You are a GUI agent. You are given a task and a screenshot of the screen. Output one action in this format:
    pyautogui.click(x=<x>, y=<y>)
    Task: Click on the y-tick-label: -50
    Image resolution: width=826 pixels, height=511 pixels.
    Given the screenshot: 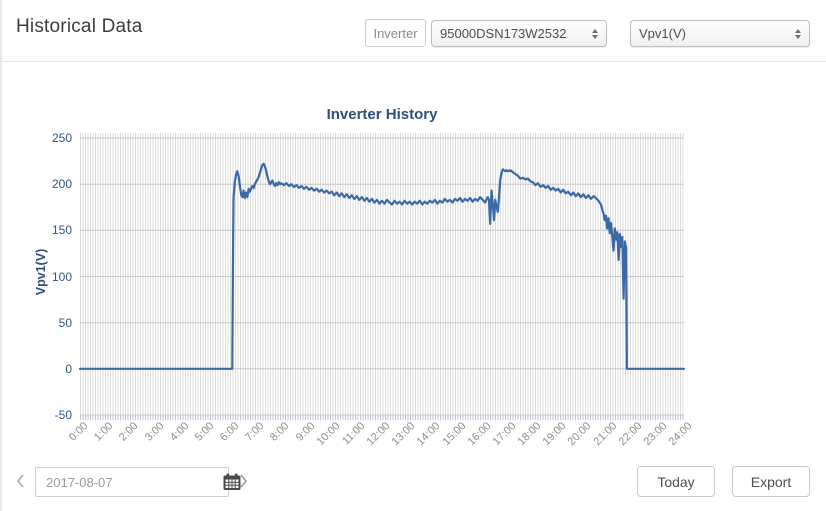 What is the action you would take?
    pyautogui.click(x=63, y=415)
    